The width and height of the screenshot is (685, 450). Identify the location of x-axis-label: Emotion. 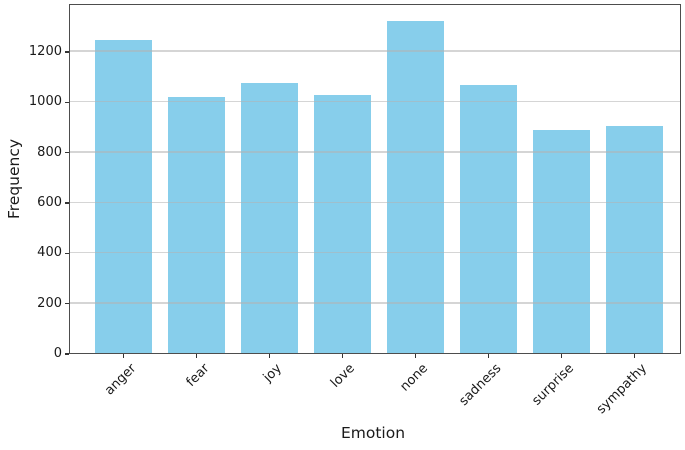
(373, 433).